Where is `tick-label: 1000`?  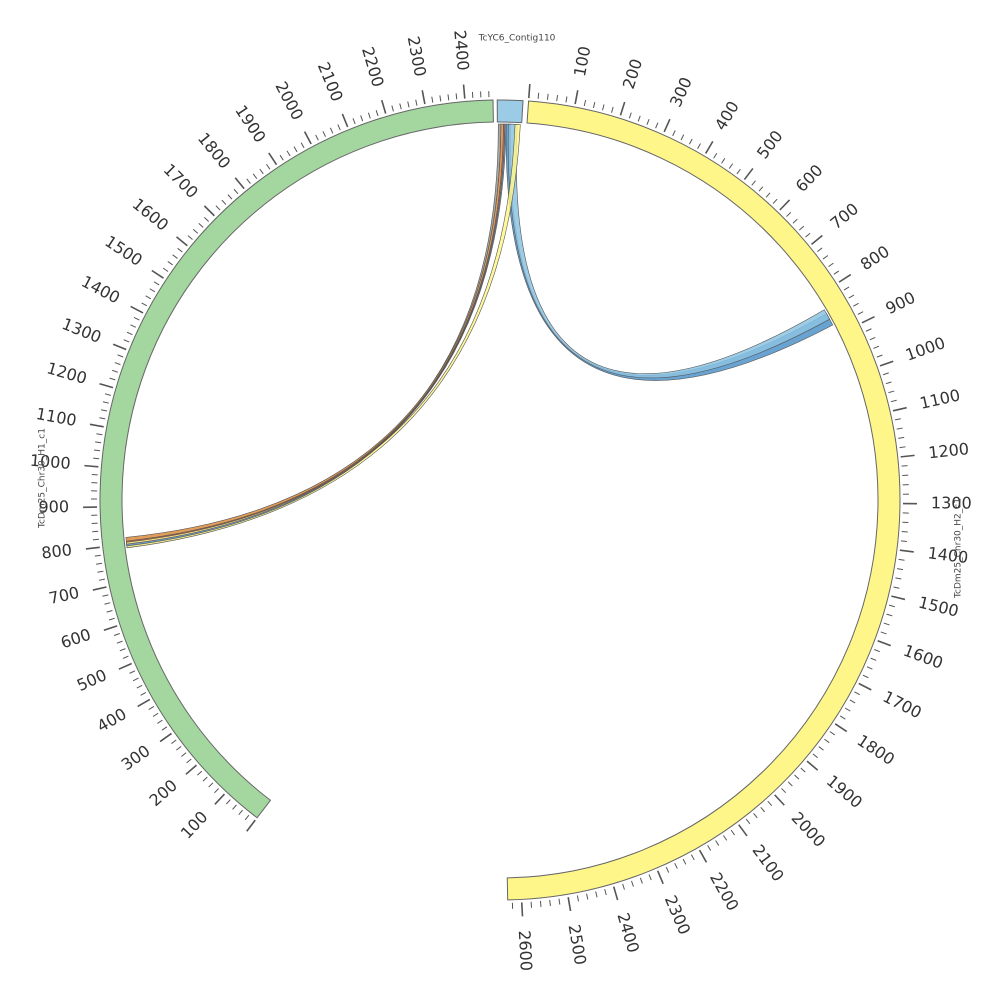 tick-label: 1000 is located at coordinates (50, 462).